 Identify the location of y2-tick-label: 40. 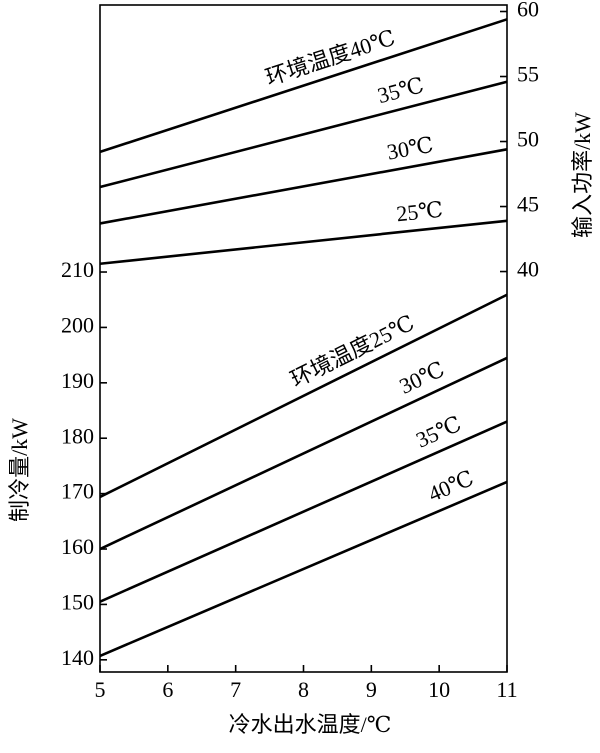
(528, 269).